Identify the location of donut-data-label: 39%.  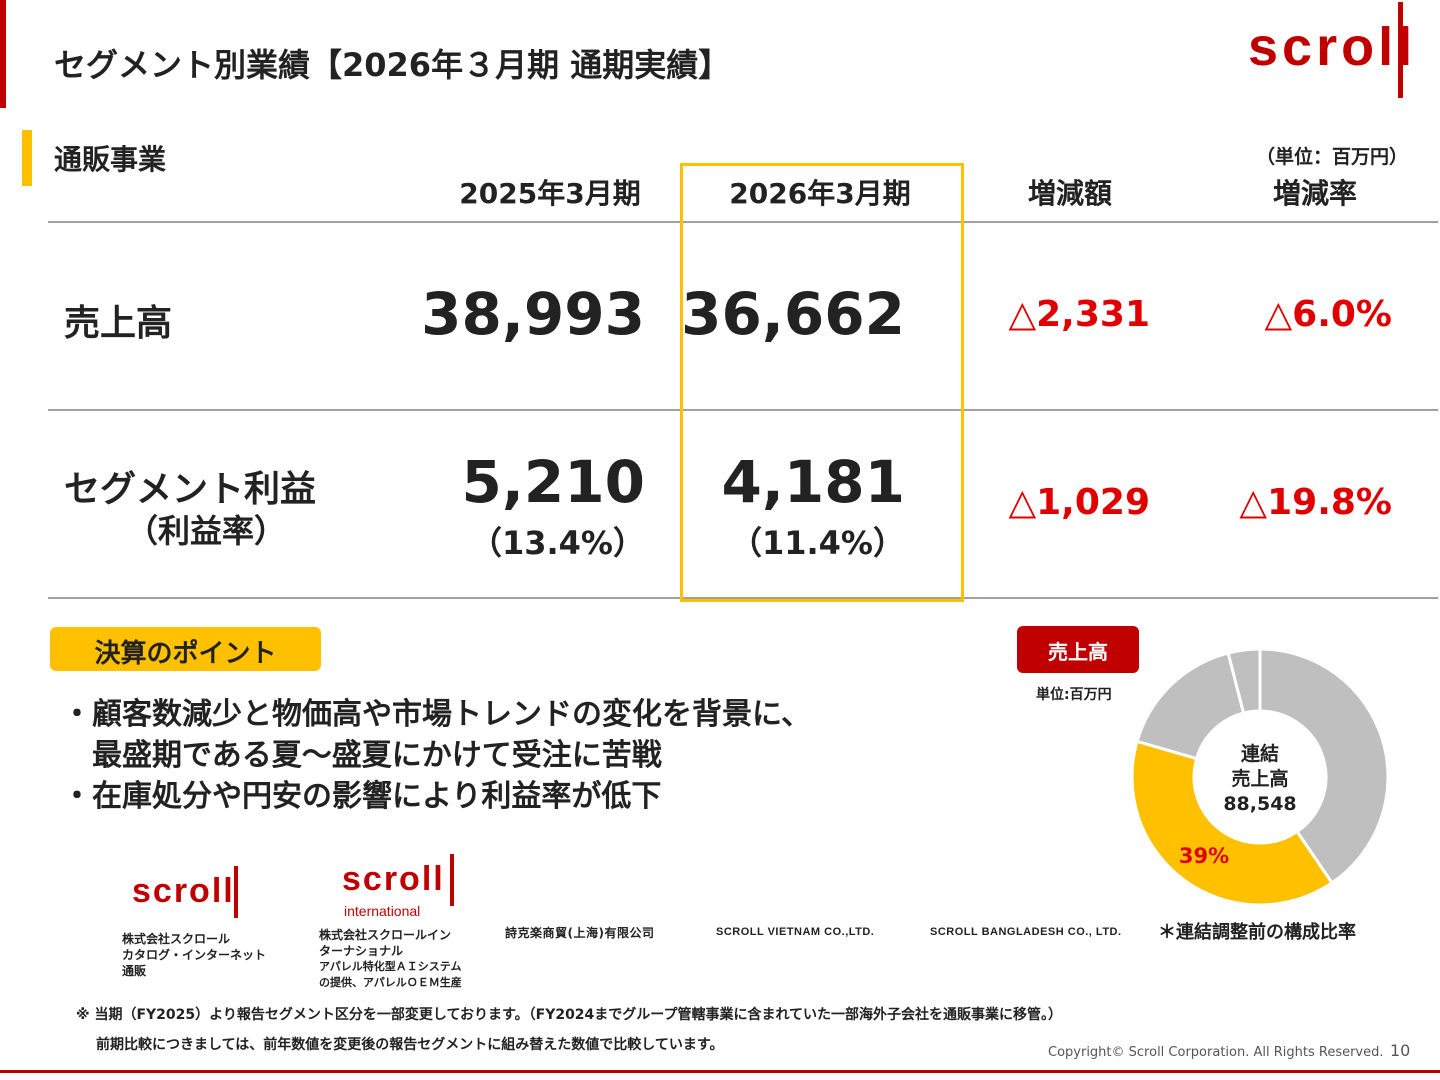
(1204, 856).